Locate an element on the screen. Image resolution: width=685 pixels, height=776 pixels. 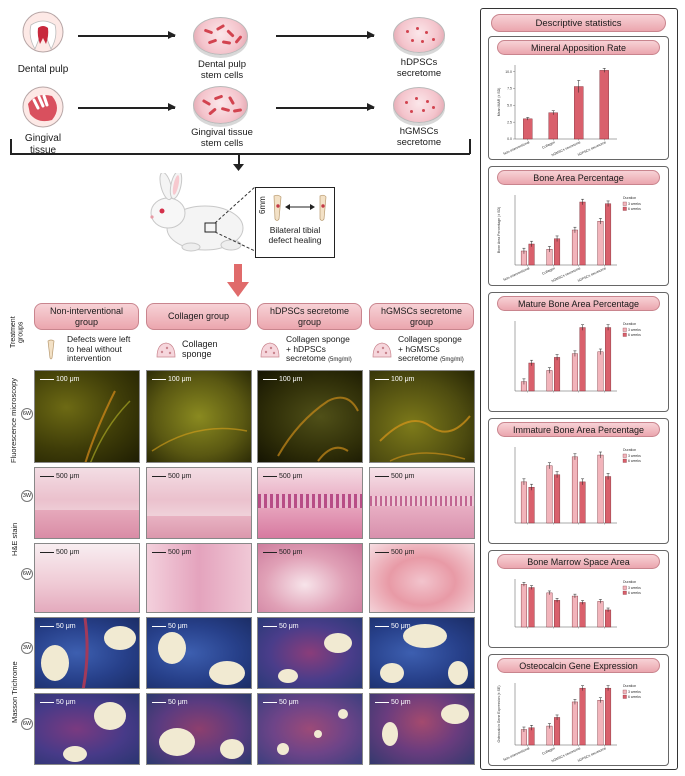
chart-title: Immature Bone Area Percentage is located at coordinates (578, 429).